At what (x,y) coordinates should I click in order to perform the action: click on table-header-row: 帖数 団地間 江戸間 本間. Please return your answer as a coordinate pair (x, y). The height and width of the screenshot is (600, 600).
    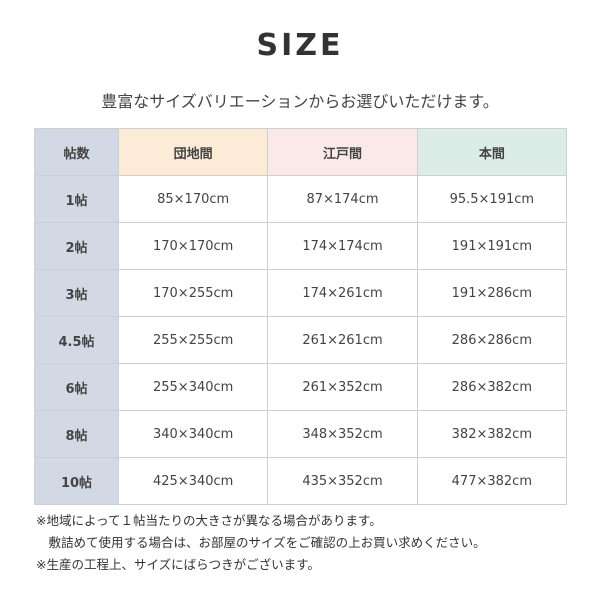
    Looking at the image, I should click on (301, 152).